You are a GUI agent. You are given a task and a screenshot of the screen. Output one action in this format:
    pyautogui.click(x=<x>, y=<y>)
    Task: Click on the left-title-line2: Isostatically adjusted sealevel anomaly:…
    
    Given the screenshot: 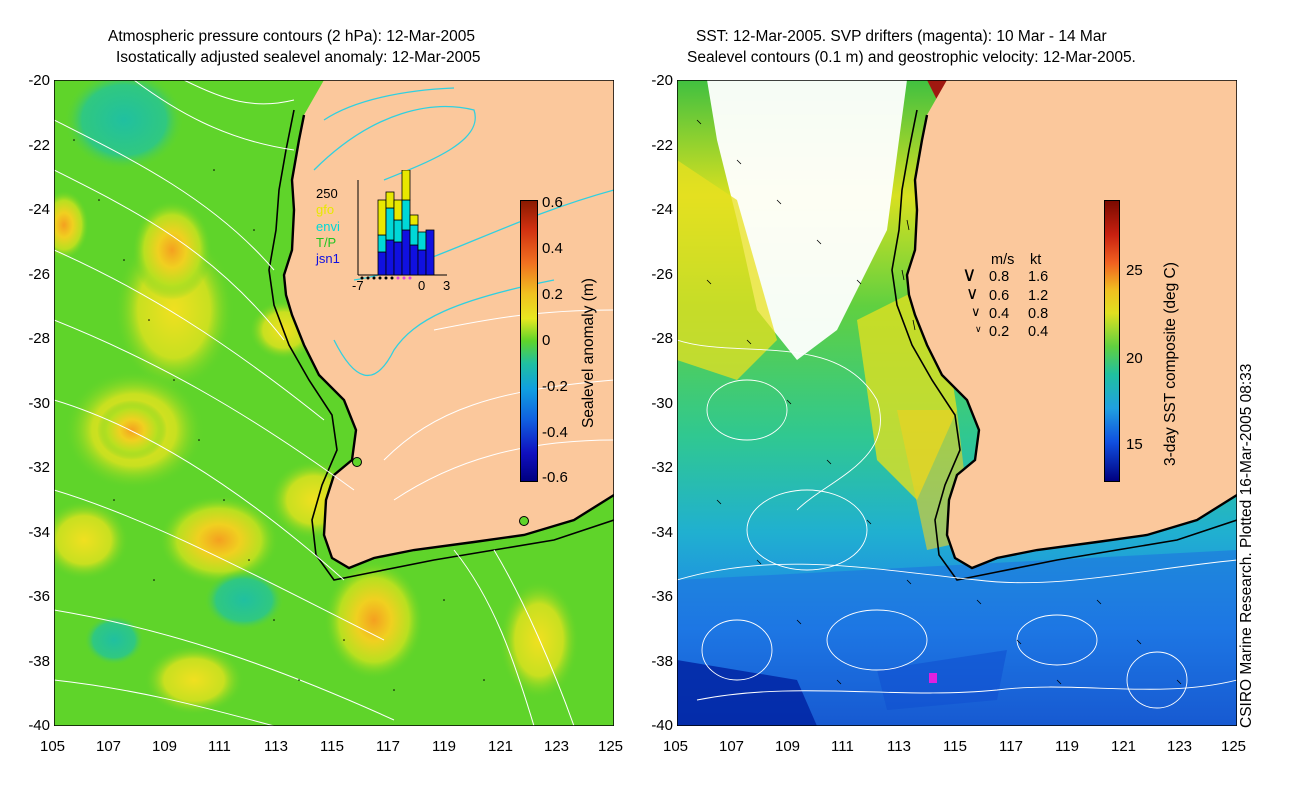 What is the action you would take?
    pyautogui.click(x=298, y=57)
    